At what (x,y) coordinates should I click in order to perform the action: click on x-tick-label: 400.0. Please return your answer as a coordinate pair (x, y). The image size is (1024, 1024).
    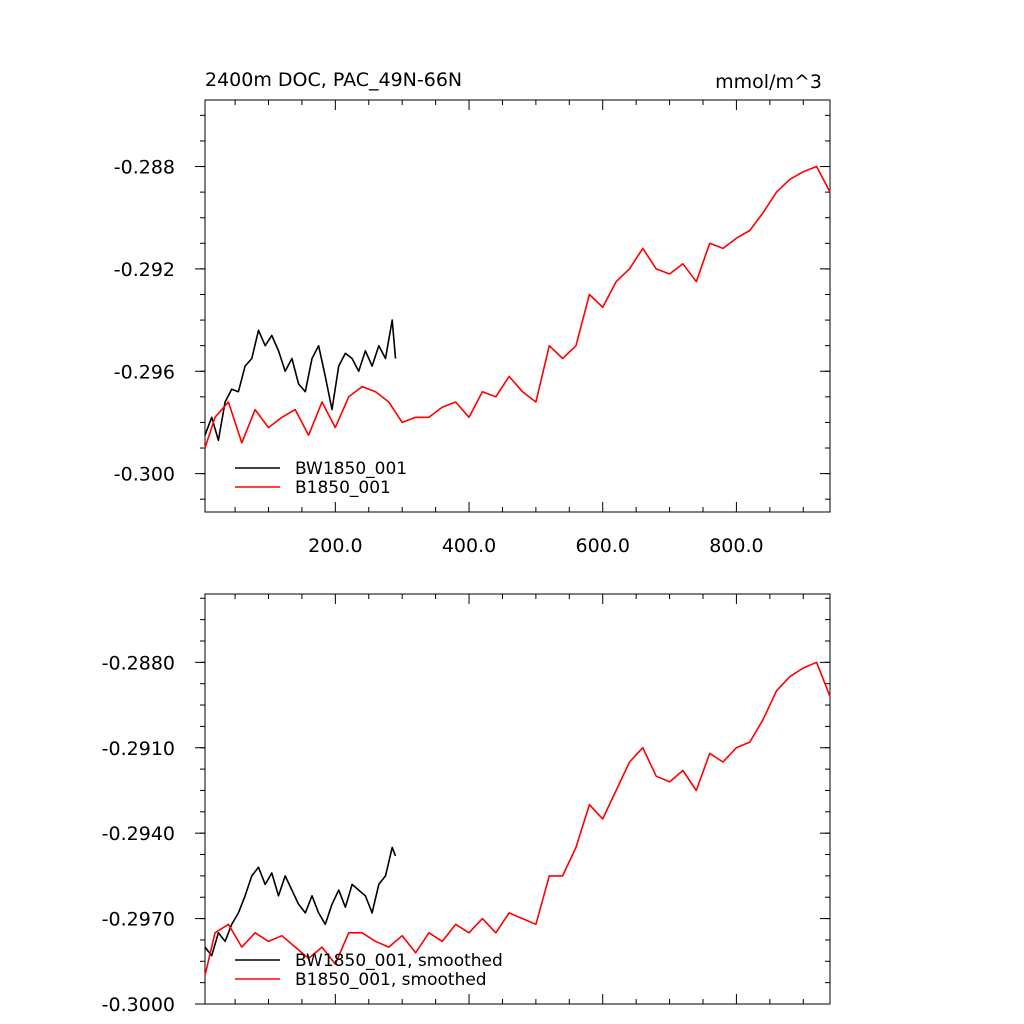
    Looking at the image, I should click on (469, 546).